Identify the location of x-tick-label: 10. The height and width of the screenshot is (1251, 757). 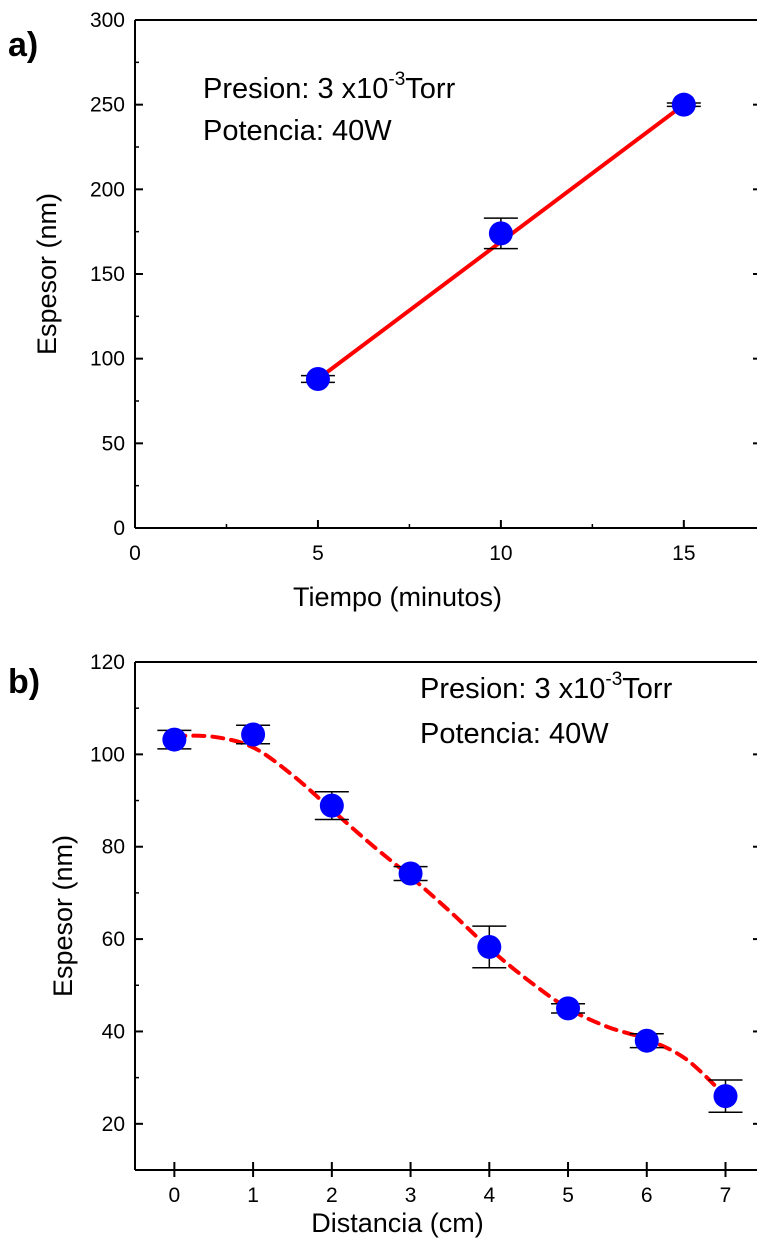
(500, 553).